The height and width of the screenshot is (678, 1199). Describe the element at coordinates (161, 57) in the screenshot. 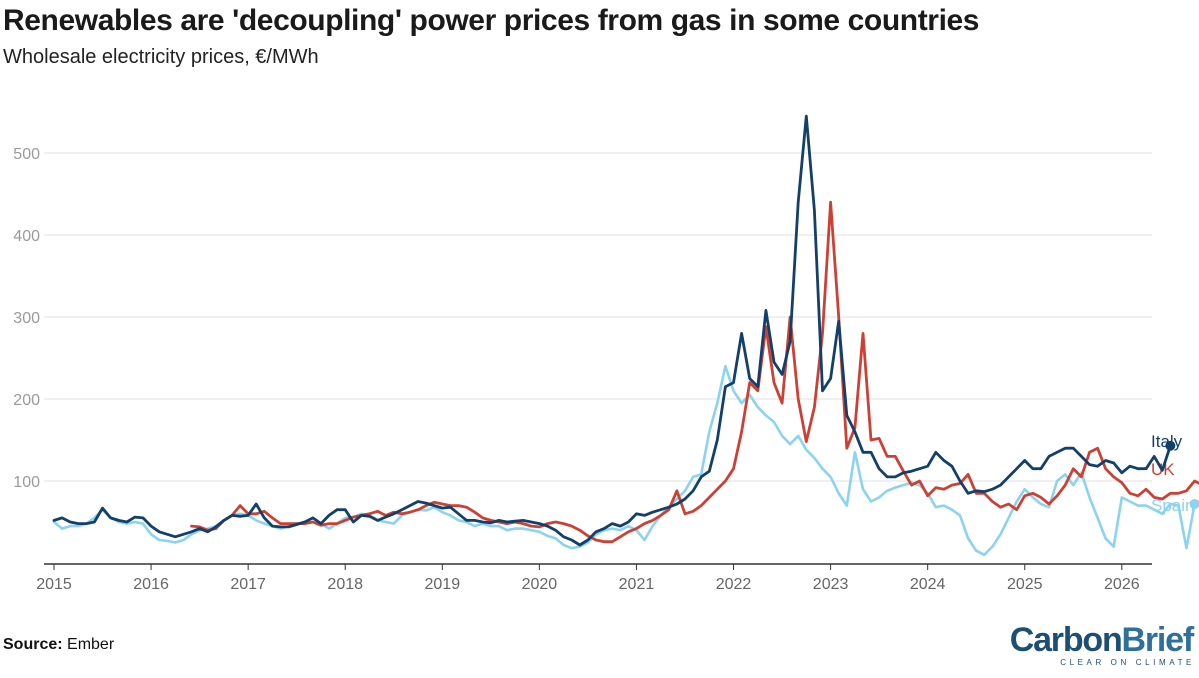

I see `chart-subtitle: Wholesale electricity prices, €/MWh` at that location.